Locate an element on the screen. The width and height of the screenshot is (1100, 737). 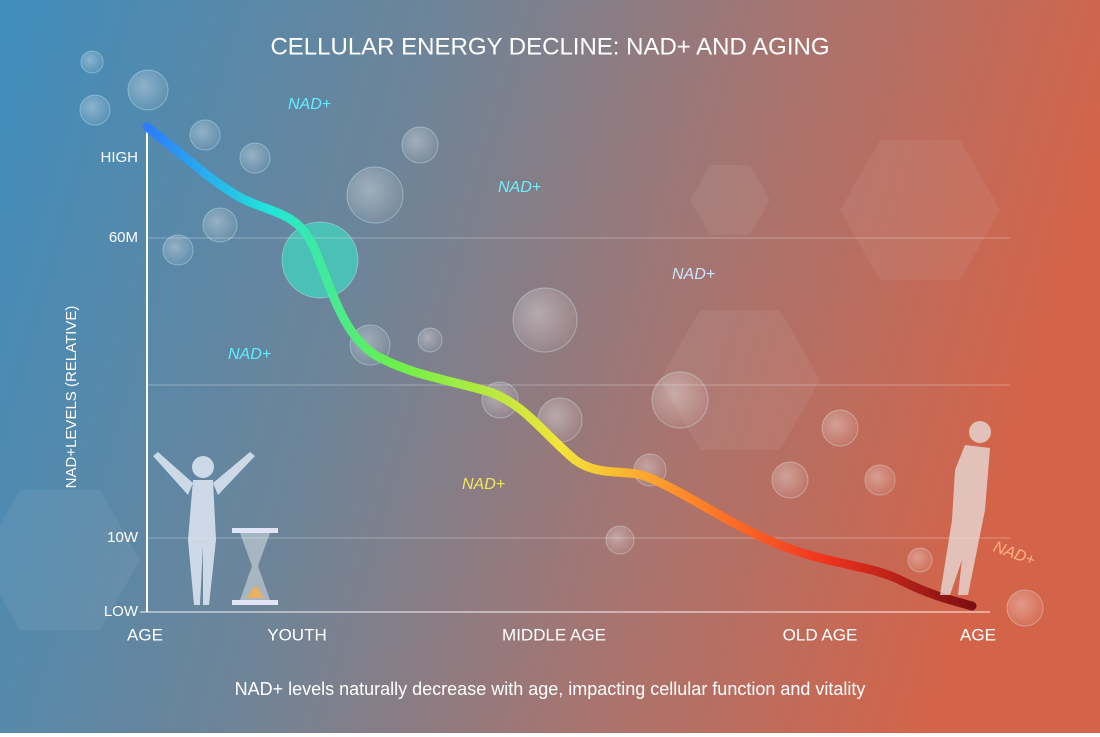
x-label: YOUTH is located at coordinates (297, 634).